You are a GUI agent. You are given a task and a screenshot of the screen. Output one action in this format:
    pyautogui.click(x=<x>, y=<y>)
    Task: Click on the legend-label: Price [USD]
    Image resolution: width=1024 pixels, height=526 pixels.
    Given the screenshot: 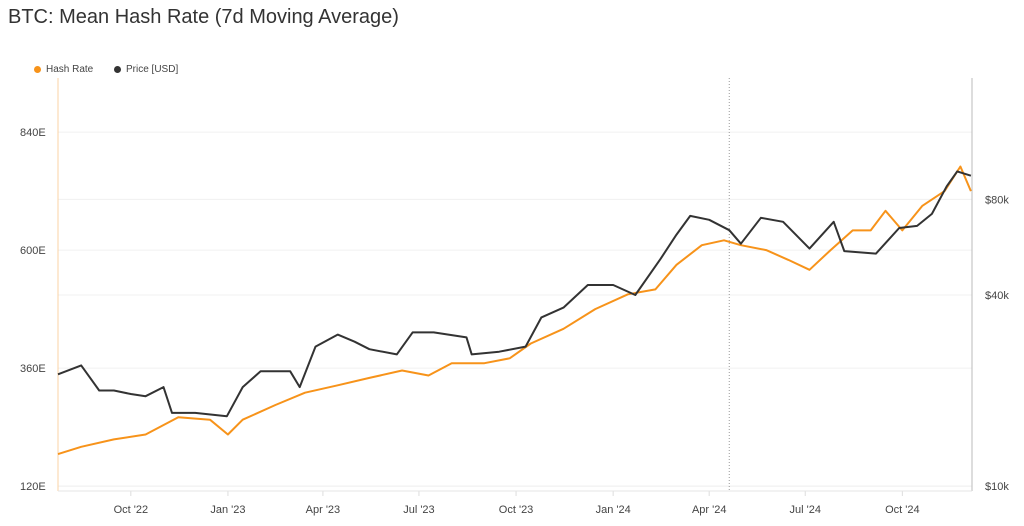 What is the action you would take?
    pyautogui.click(x=152, y=69)
    